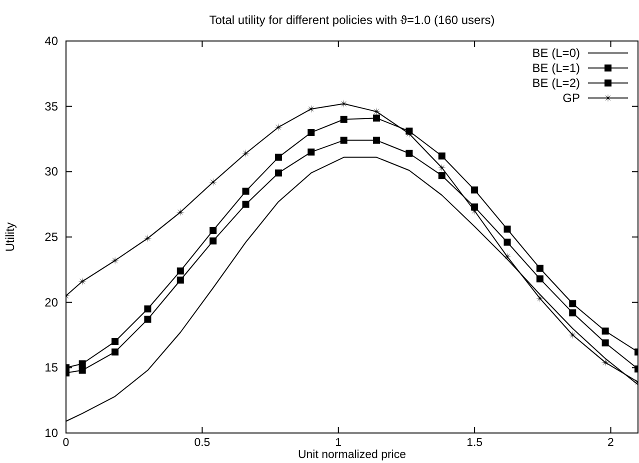  I want to click on legend-label: BE (L=0), so click(556, 53).